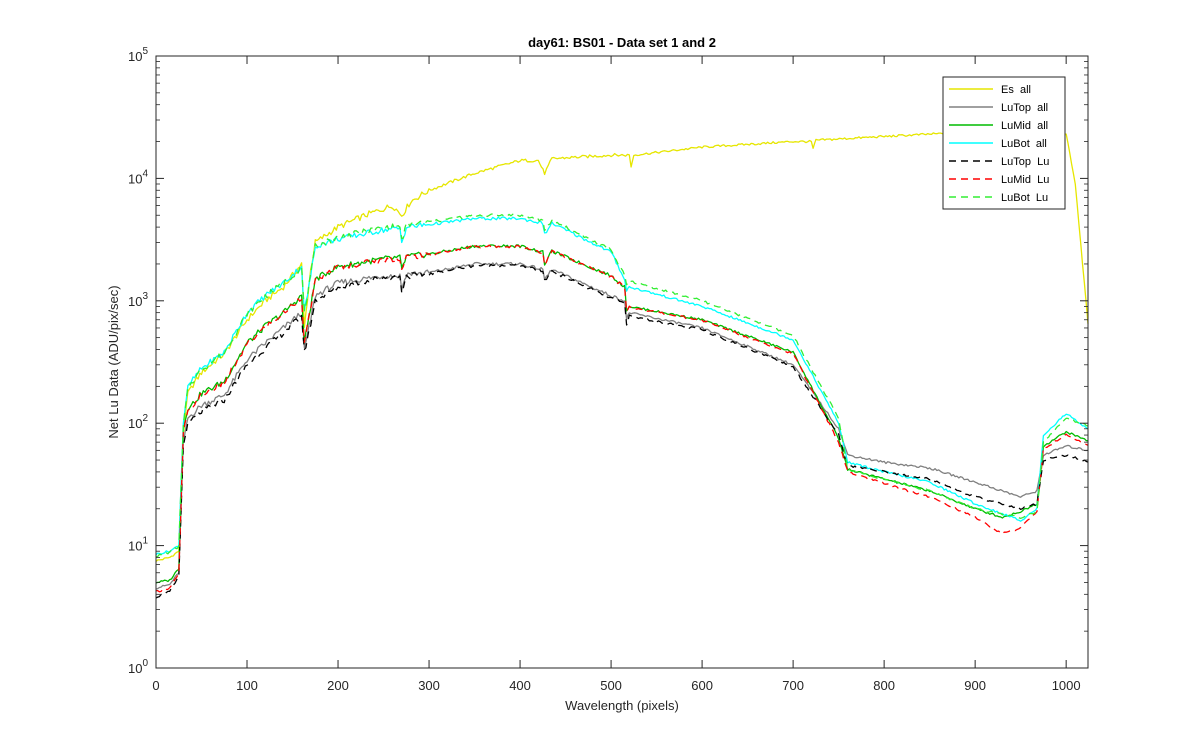 This screenshot has height=750, width=1200. What do you see at coordinates (1016, 90) in the screenshot?
I see `legend-label: Es all` at bounding box center [1016, 90].